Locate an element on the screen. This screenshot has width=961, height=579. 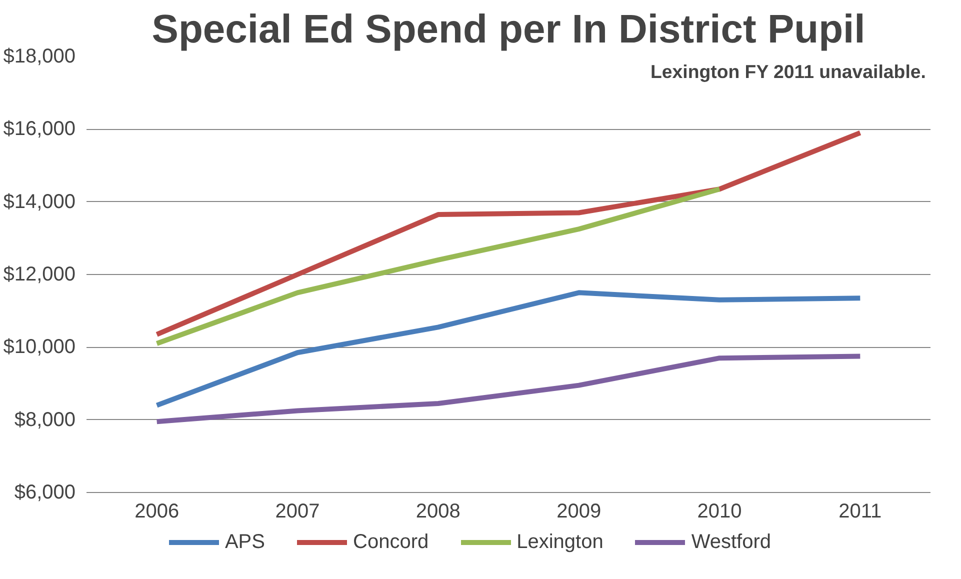
y-tick-label: $16,000 is located at coordinates (39, 129).